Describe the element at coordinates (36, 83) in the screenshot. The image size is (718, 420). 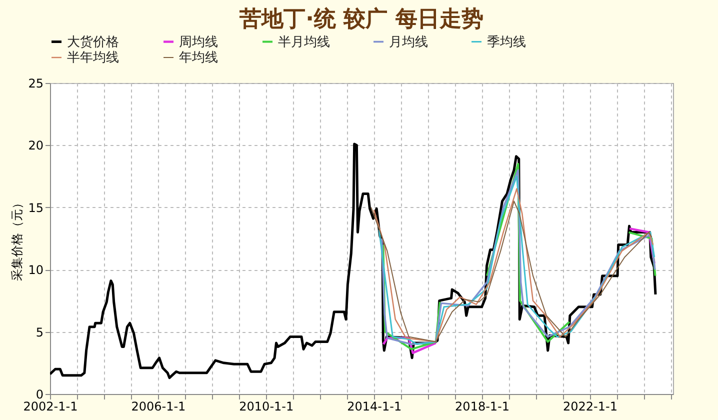
I see `y-tick-label: 25` at that location.